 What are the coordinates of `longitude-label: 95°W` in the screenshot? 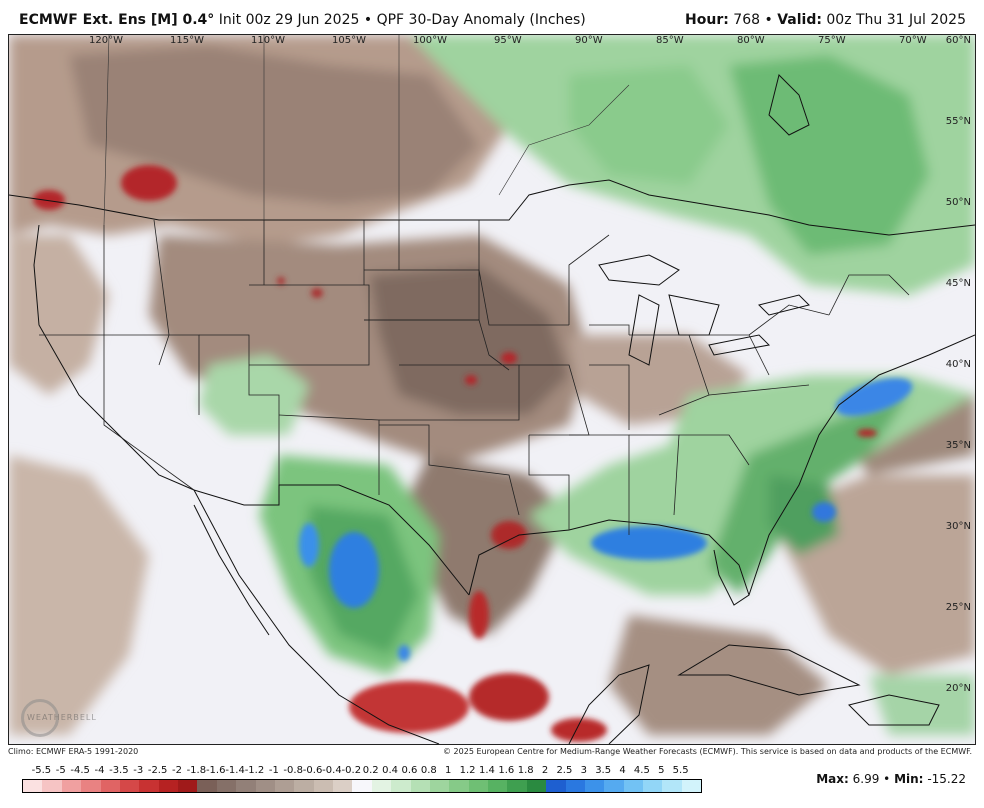 It's located at (508, 40).